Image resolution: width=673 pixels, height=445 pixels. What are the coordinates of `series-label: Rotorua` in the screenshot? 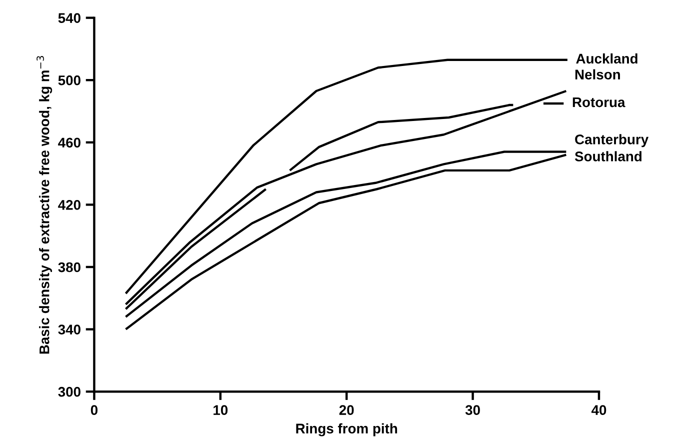 It's located at (599, 103).